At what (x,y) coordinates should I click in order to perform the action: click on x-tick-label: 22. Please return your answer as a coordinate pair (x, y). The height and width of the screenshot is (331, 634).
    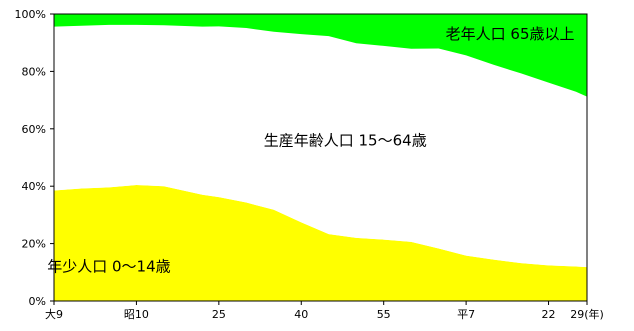
    Looking at the image, I should click on (549, 314).